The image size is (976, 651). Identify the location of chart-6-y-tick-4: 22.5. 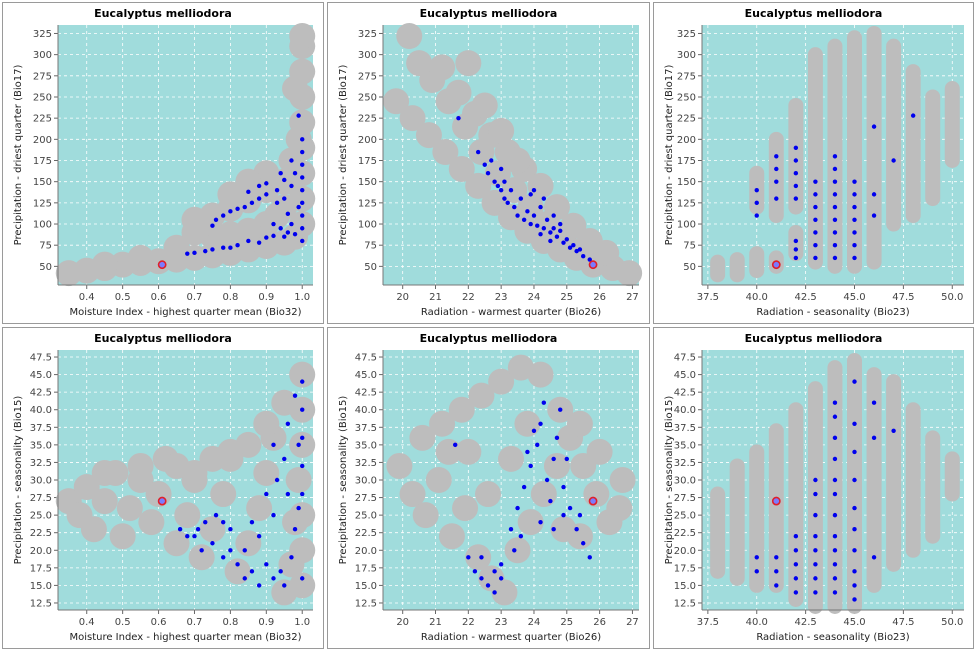
(685, 533).